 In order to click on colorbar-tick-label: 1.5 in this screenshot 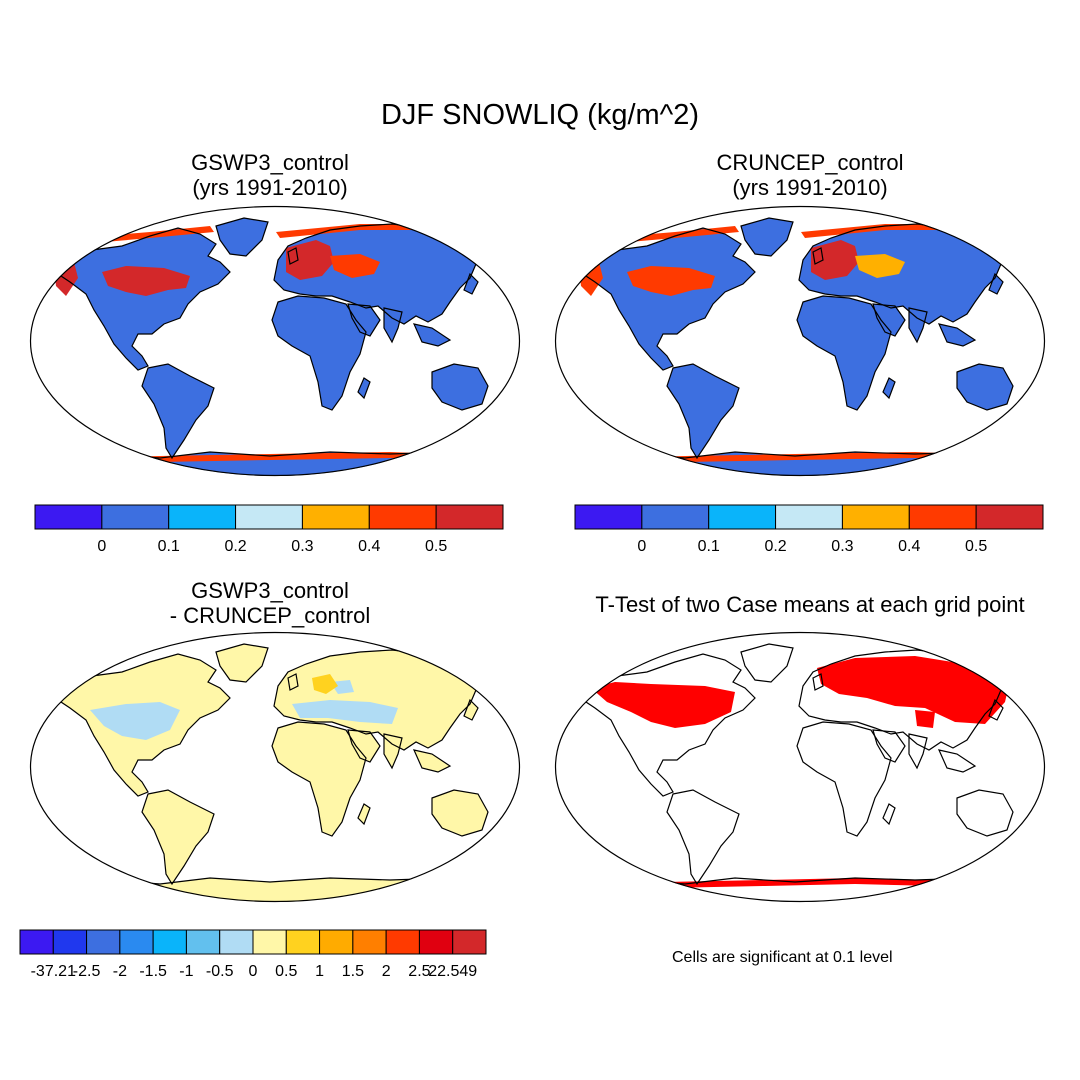, I will do `click(353, 971)`.